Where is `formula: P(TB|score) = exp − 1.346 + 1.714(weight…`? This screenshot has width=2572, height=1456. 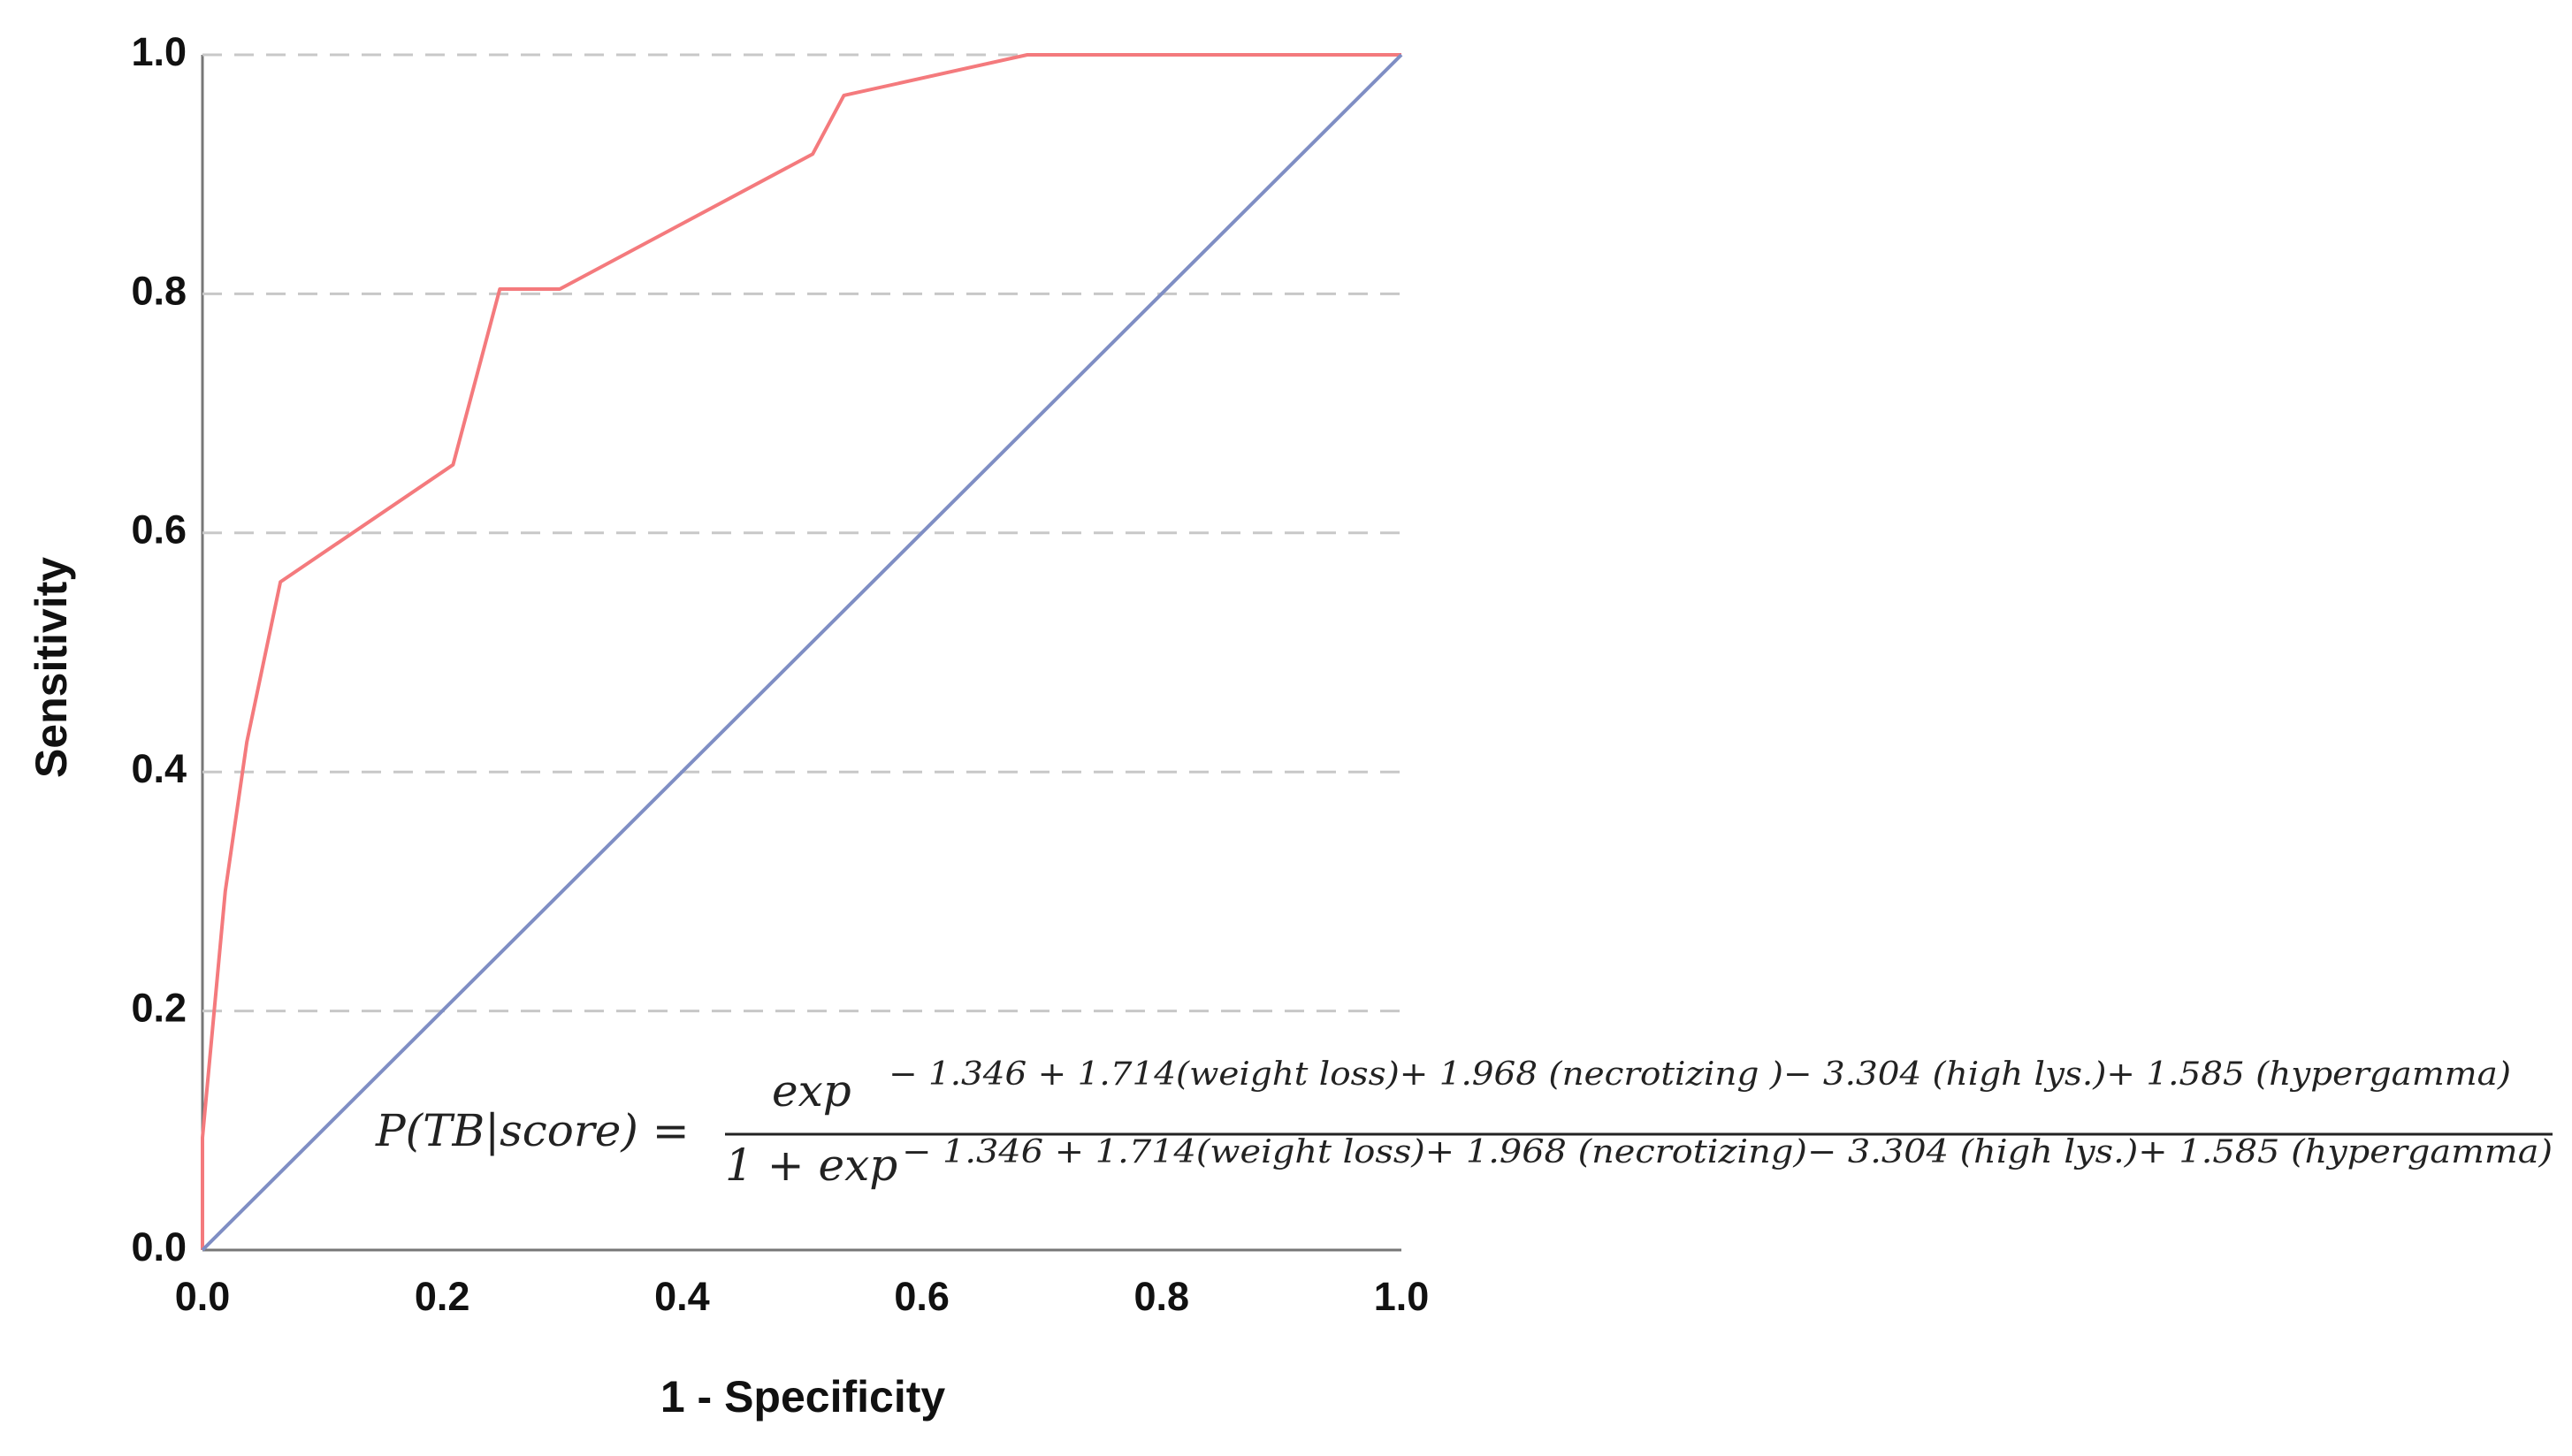 formula: P(TB|score) = exp − 1.346 + 1.714(weight… is located at coordinates (1464, 1123).